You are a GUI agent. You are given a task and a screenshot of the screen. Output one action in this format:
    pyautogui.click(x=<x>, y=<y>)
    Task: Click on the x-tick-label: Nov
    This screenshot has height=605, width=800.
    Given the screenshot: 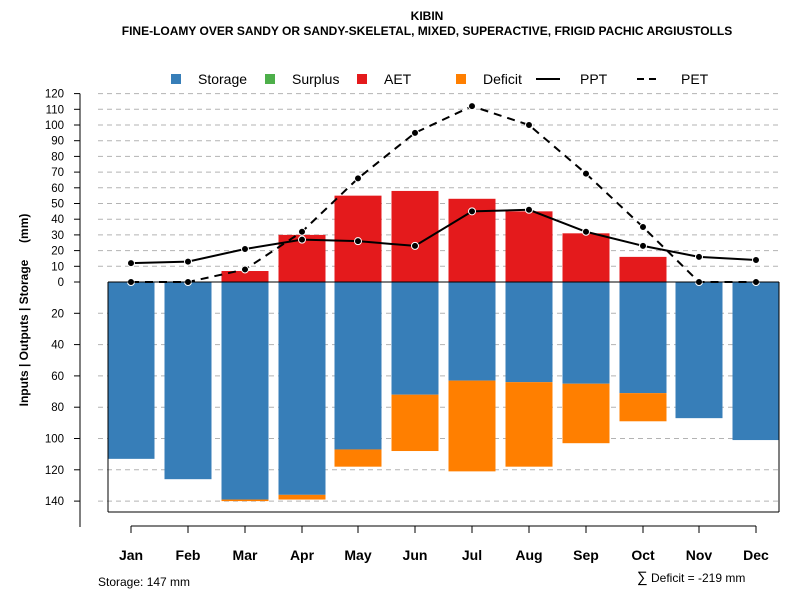 What is the action you would take?
    pyautogui.click(x=699, y=555)
    